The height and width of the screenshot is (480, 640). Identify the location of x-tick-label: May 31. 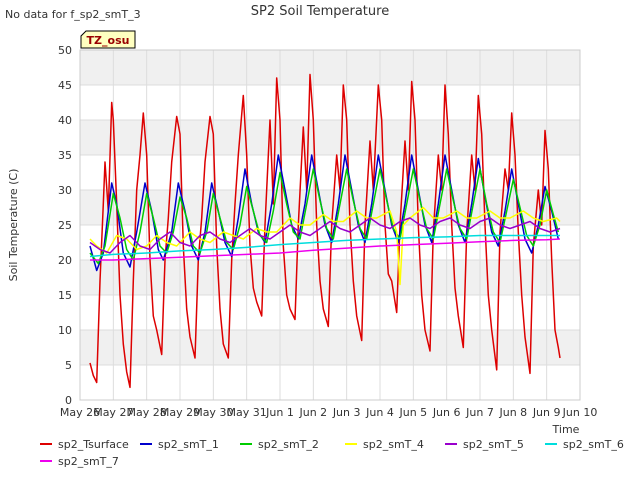
(247, 412).